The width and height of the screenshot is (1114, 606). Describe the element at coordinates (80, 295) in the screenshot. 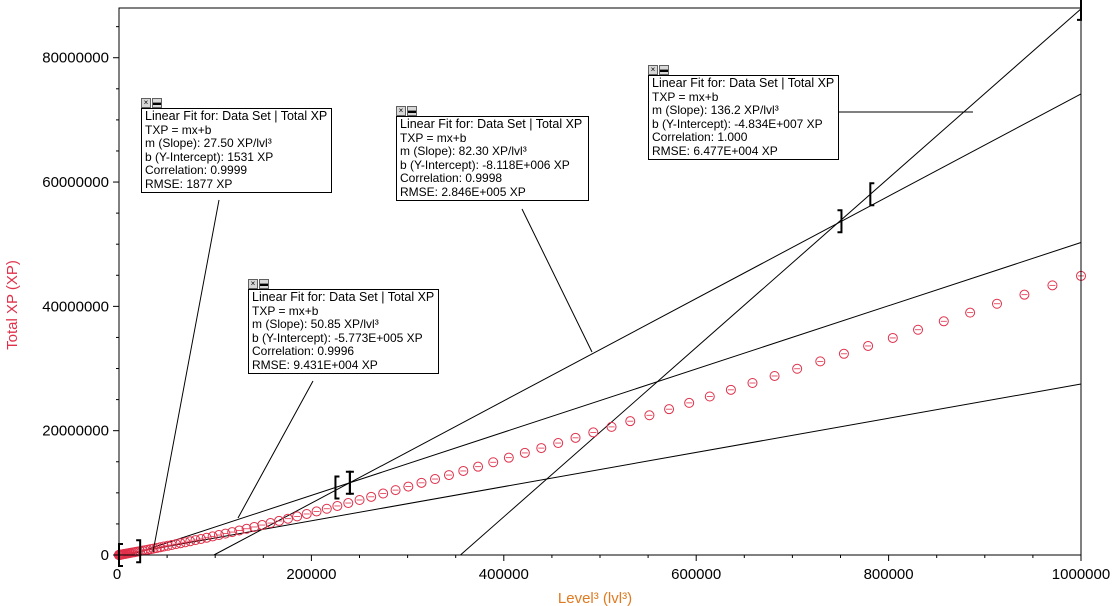

I see `y-axis-ticks: 0 20000000 40000000 60000000 80000000` at that location.